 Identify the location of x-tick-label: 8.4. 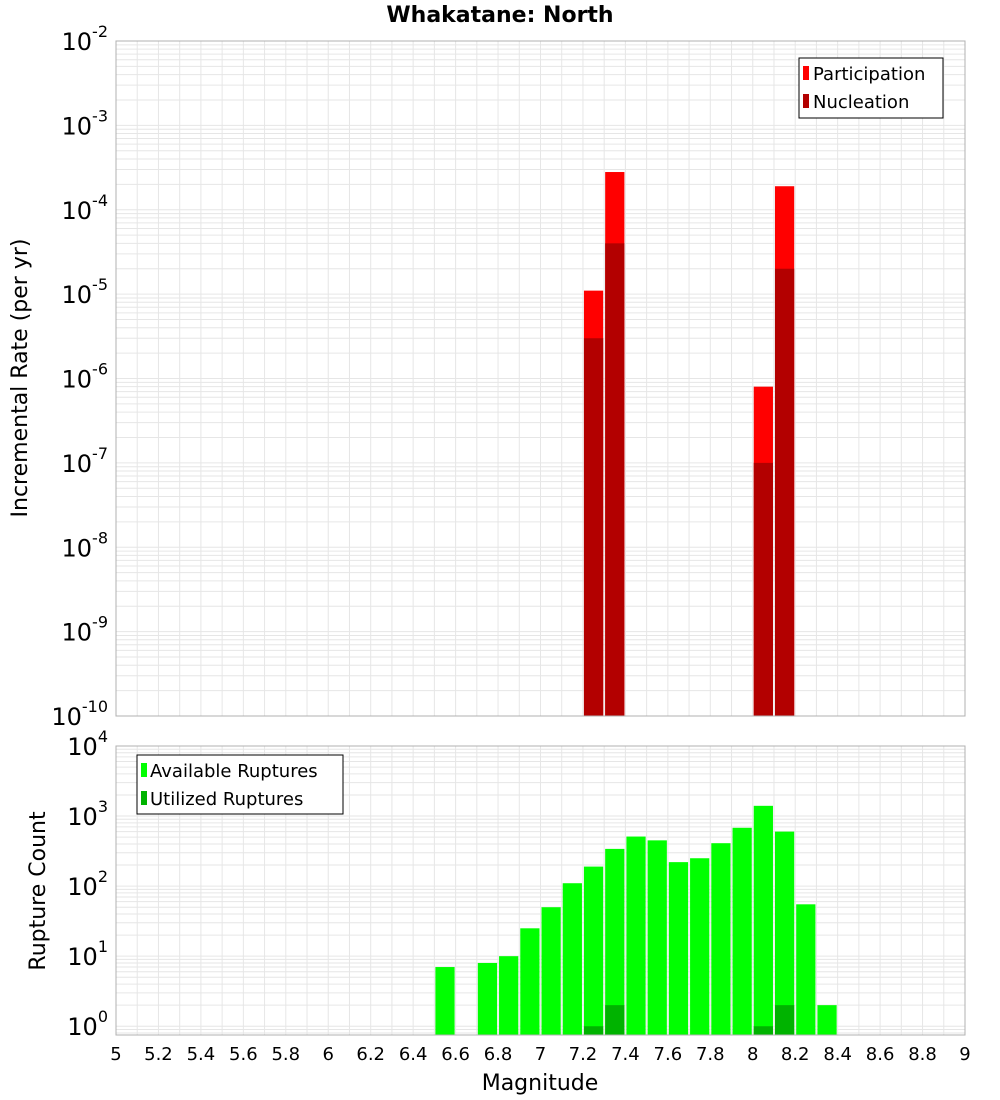
(837, 1054).